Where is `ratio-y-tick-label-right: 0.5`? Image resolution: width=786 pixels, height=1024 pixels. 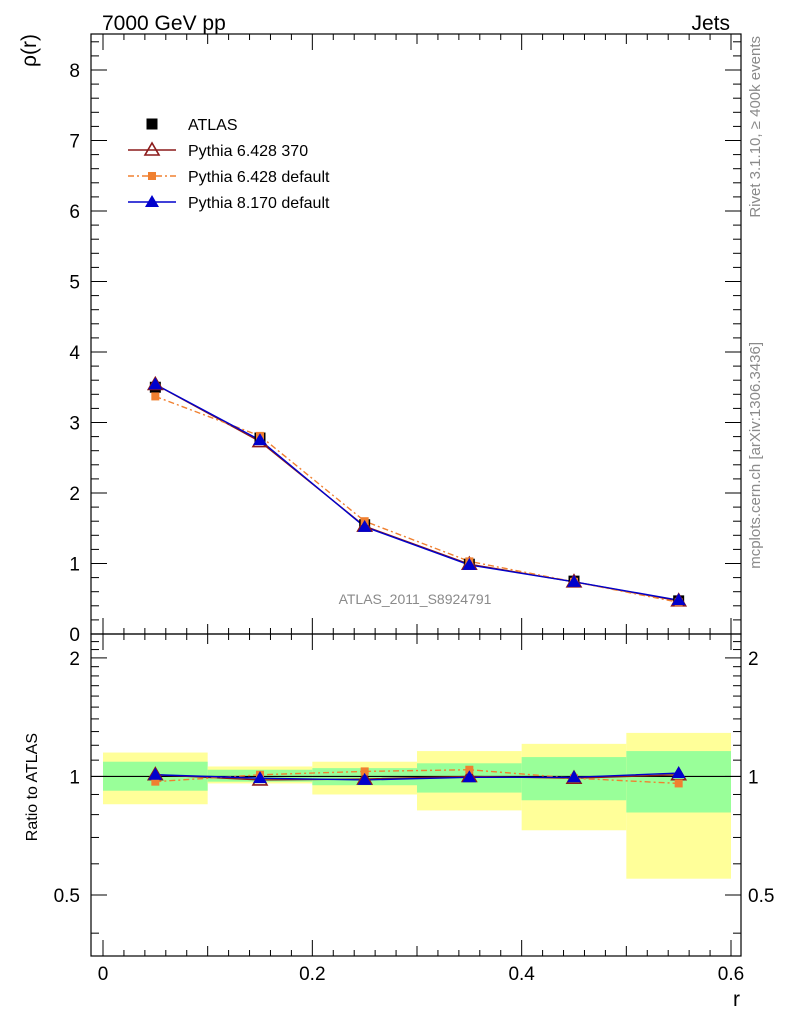 ratio-y-tick-label-right: 0.5 is located at coordinates (761, 896).